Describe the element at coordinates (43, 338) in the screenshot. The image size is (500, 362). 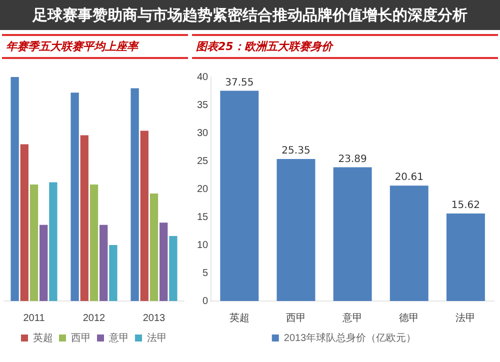
I see `legend-label: 英超` at that location.